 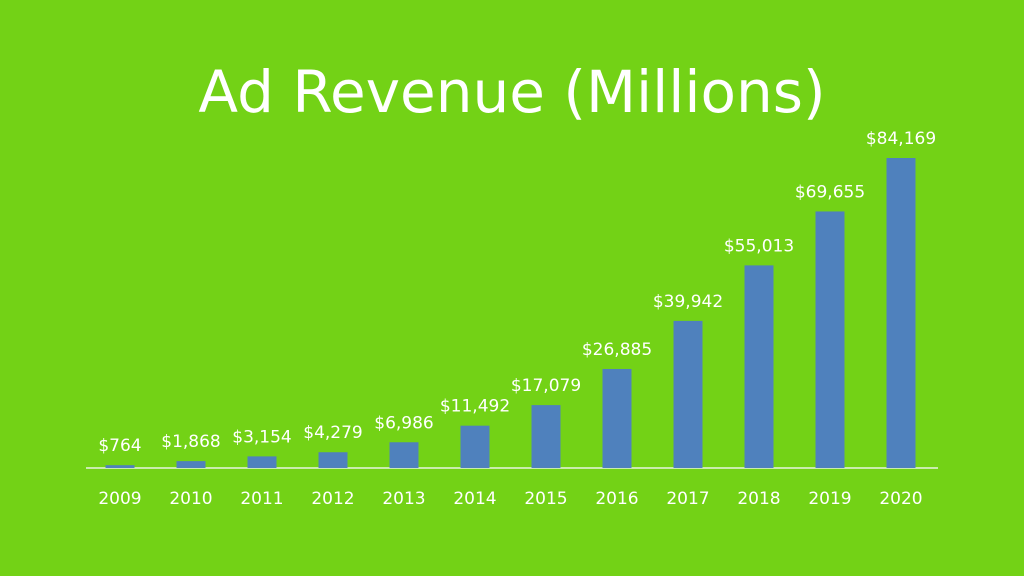 I want to click on x-tick-label-2016: 2016, so click(x=616, y=499).